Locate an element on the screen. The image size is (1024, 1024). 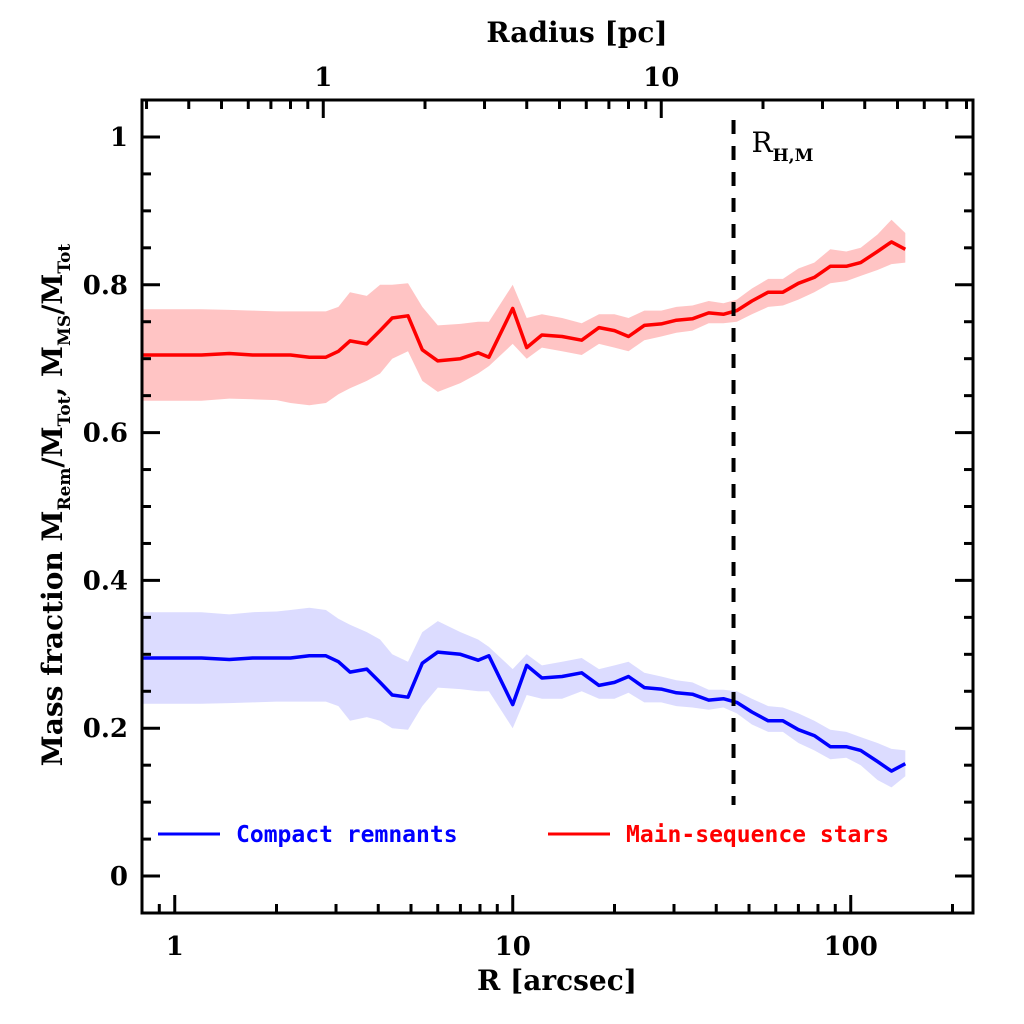
x-tick-label: 100 is located at coordinates (851, 947).